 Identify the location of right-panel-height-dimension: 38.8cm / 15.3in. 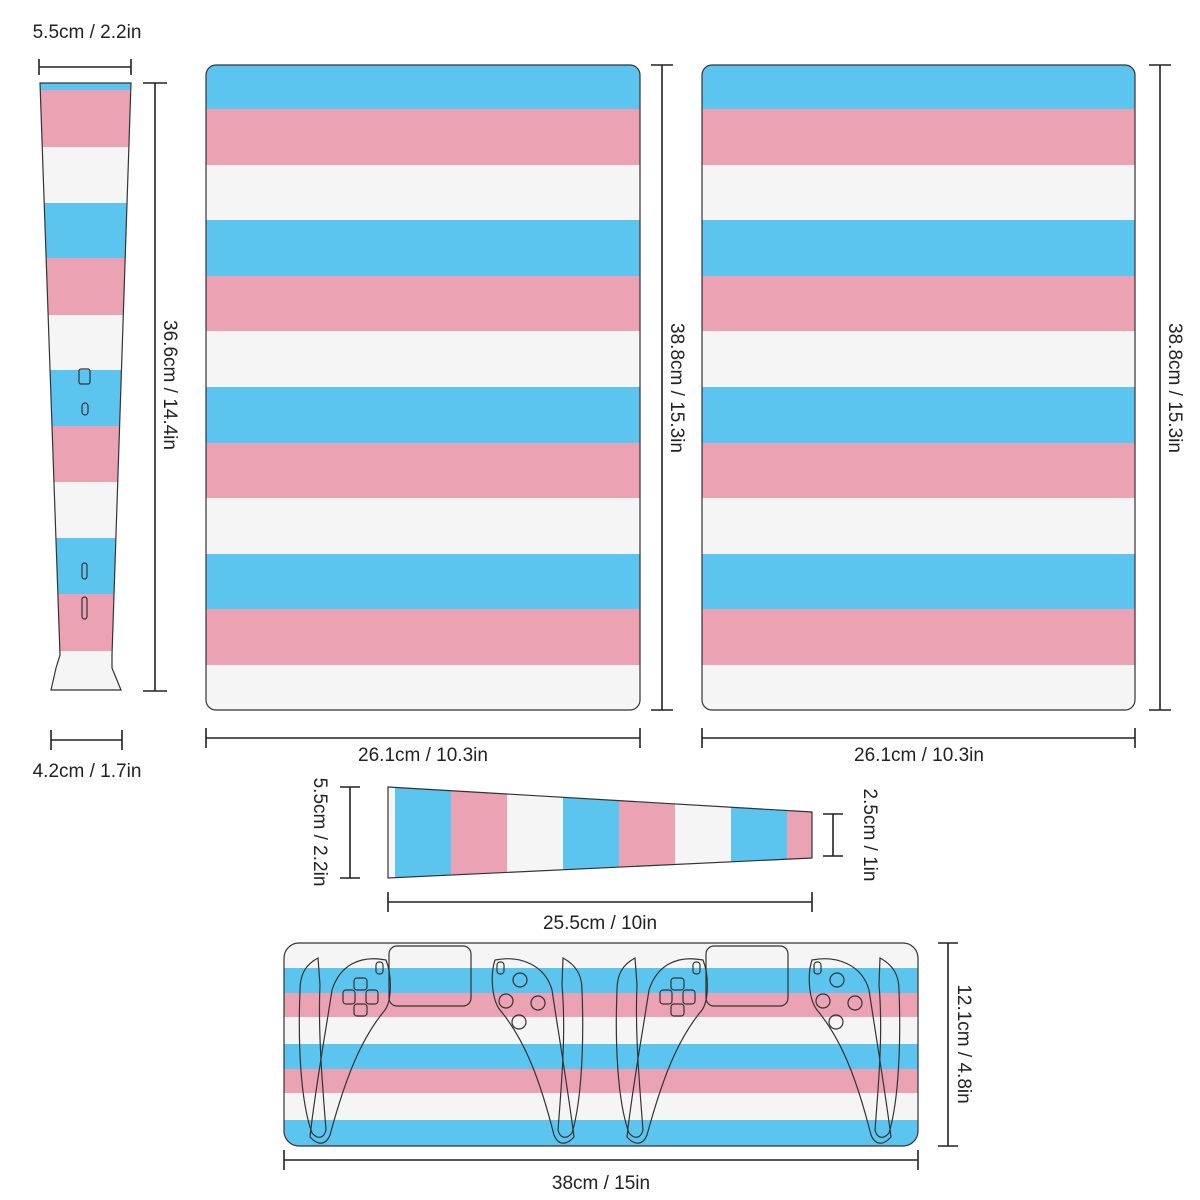
(1167, 387).